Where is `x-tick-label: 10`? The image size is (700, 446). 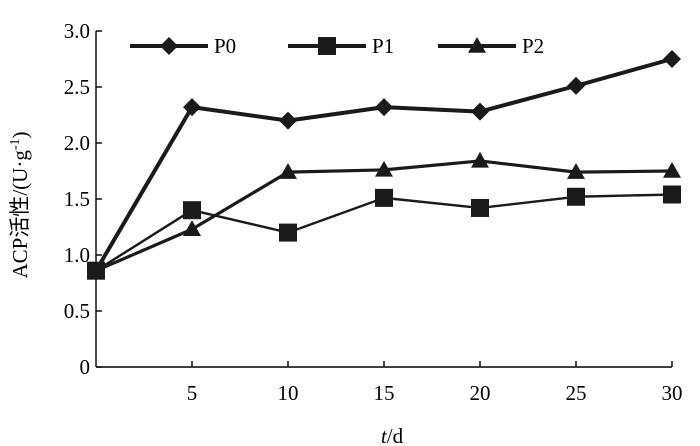 x-tick-label: 10 is located at coordinates (288, 393).